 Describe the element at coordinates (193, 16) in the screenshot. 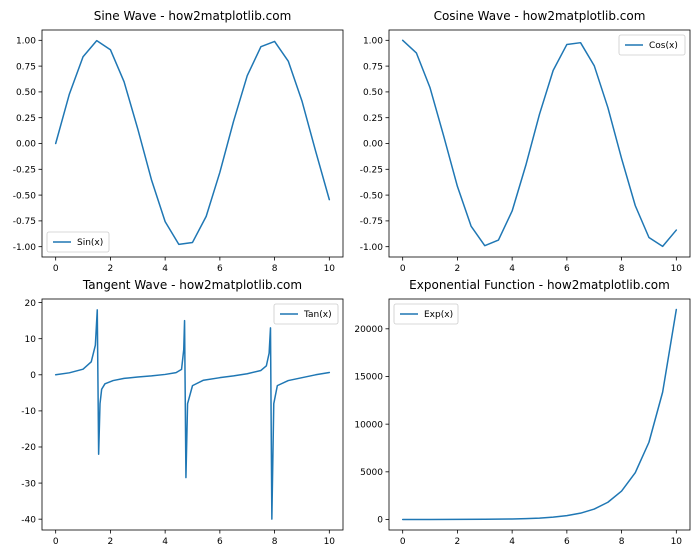

I see `chart-title: Sine Wave - how2matplotlib.com` at that location.